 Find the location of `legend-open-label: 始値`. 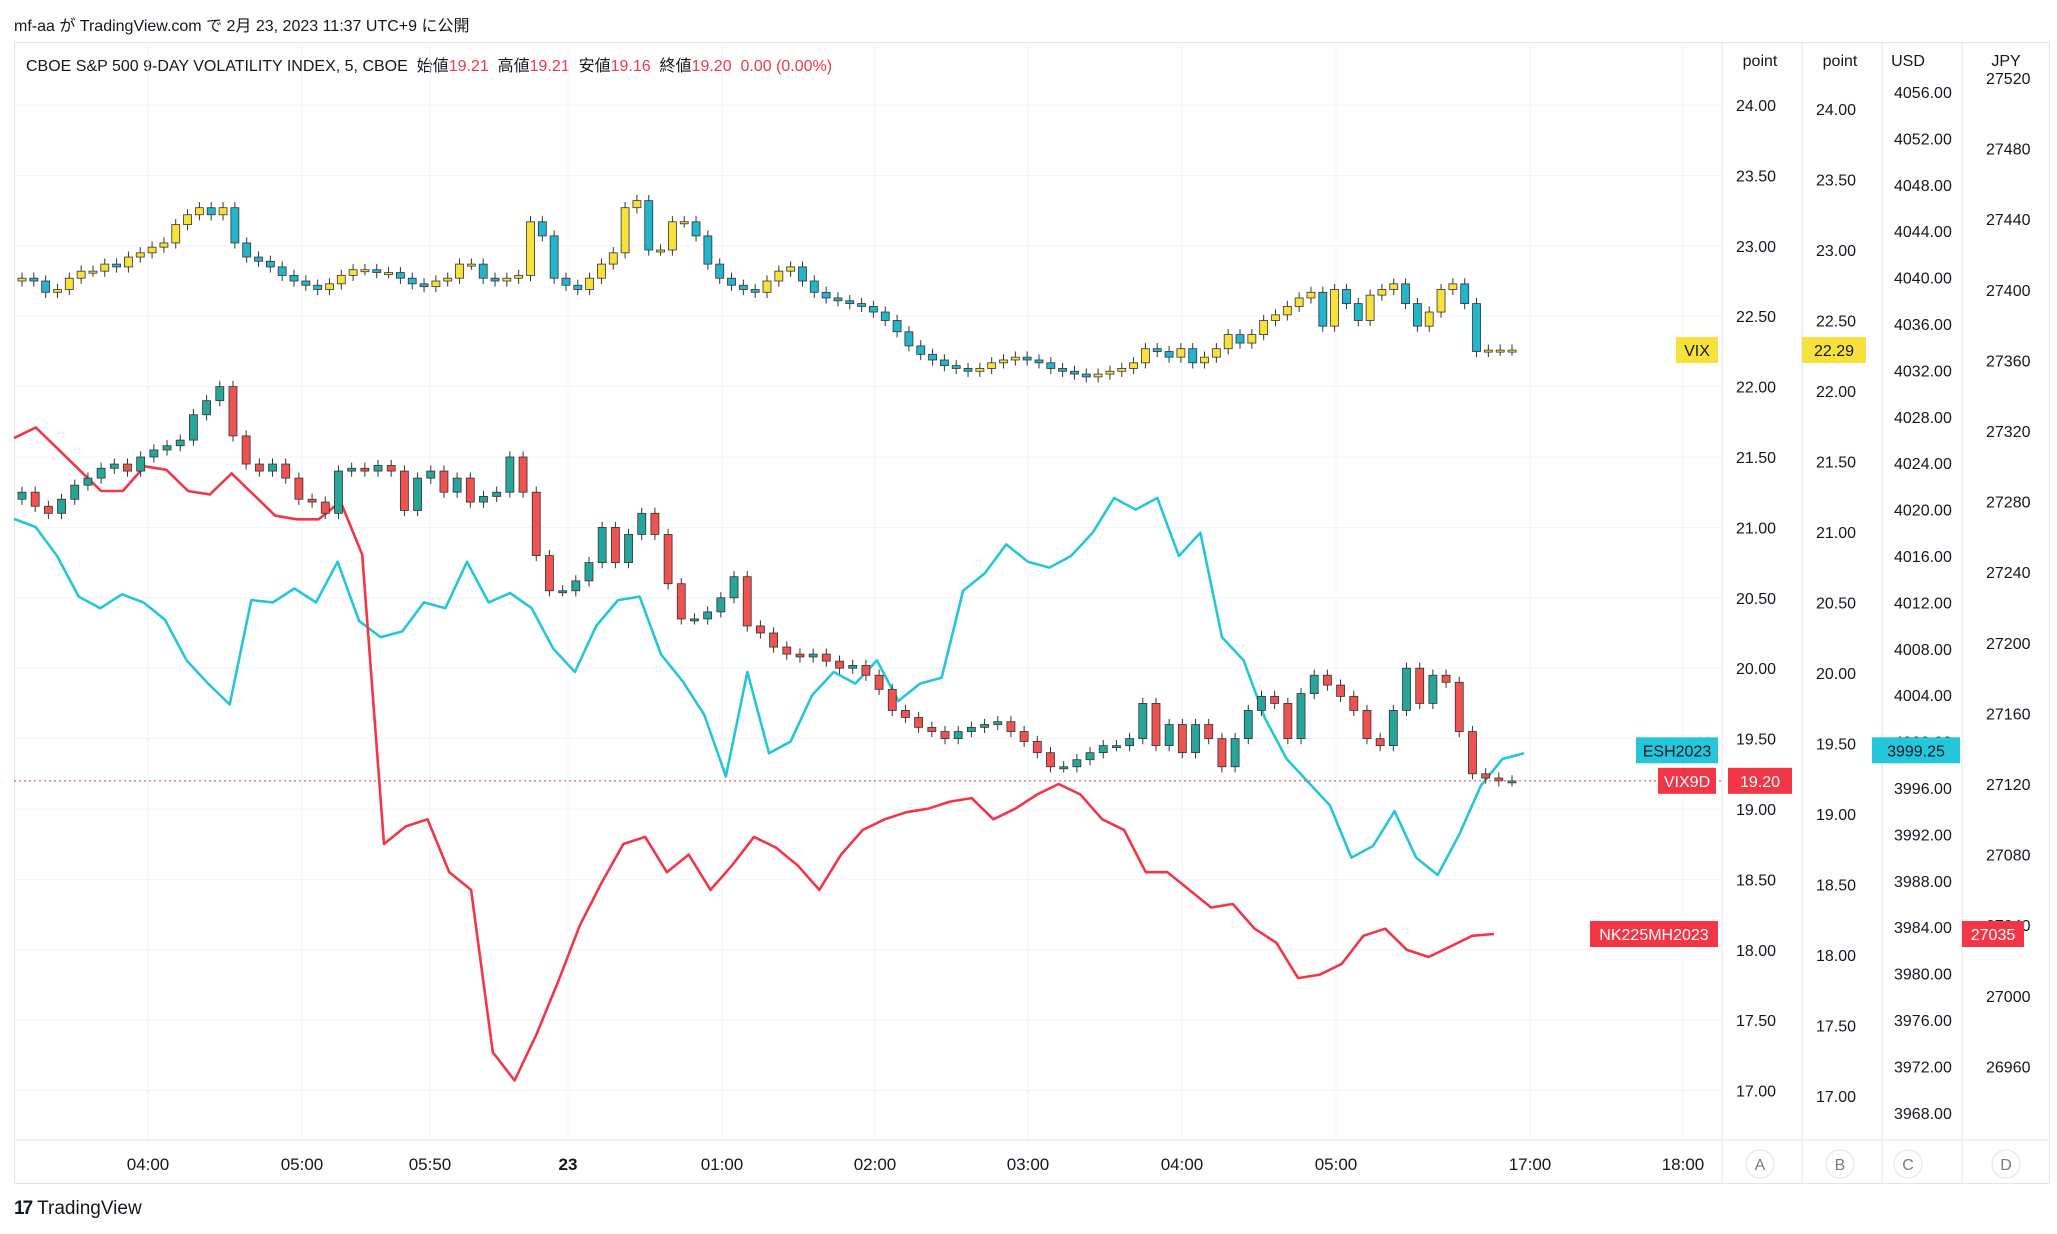

legend-open-label: 始値 is located at coordinates (432, 66).